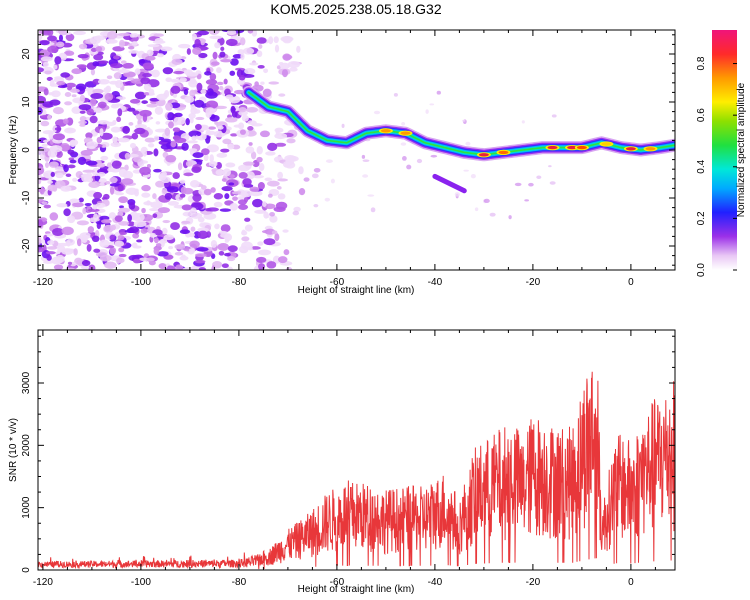 This screenshot has height=600, width=750. I want to click on snr-y-tick-label: 0, so click(26, 570).